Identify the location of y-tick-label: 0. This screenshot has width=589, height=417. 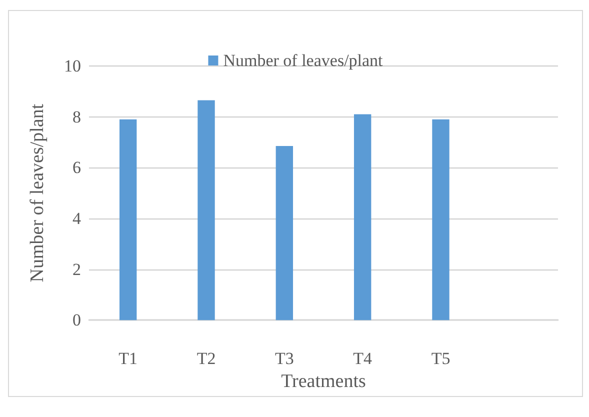
(76, 320).